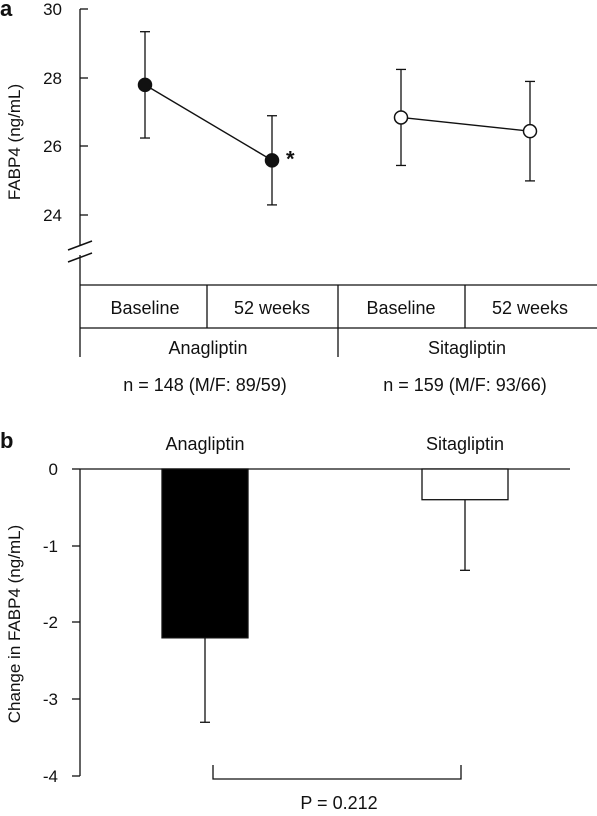 The width and height of the screenshot is (597, 816). Describe the element at coordinates (52, 78) in the screenshot. I see `panel-a-ytick-label: 28` at that location.